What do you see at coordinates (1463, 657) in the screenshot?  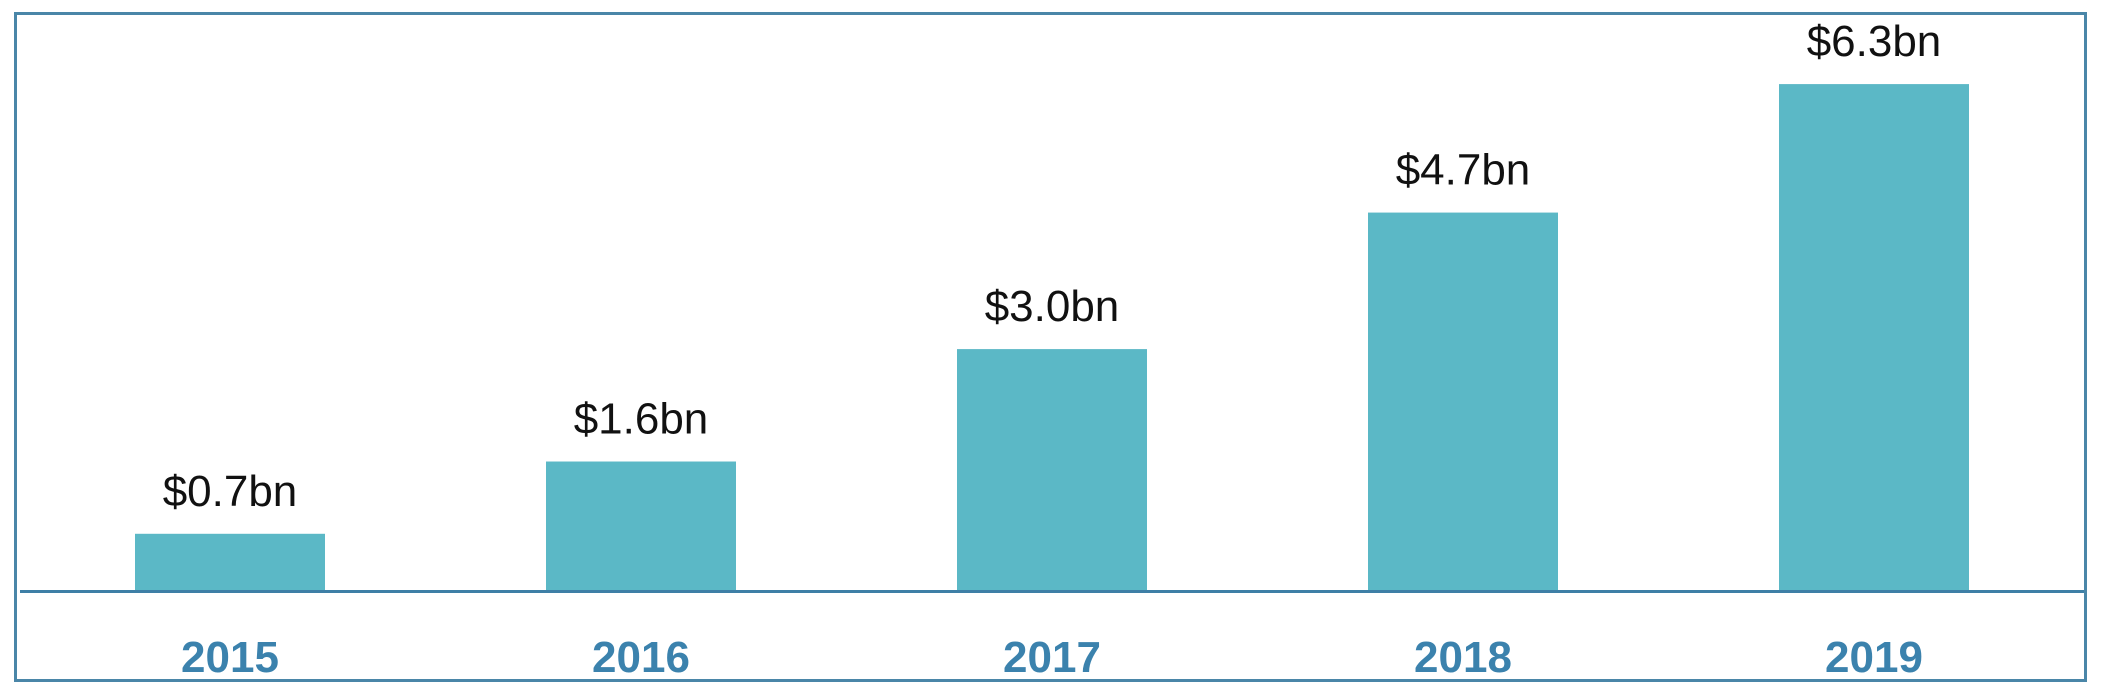 I see `x-tick-label-2018: 2018` at bounding box center [1463, 657].